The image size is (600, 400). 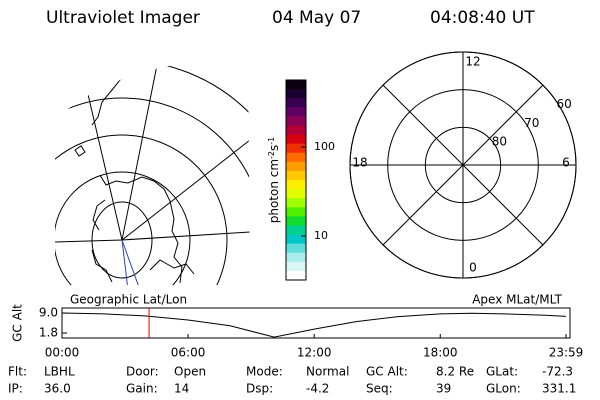 I want to click on field-value: 14, so click(x=181, y=389).